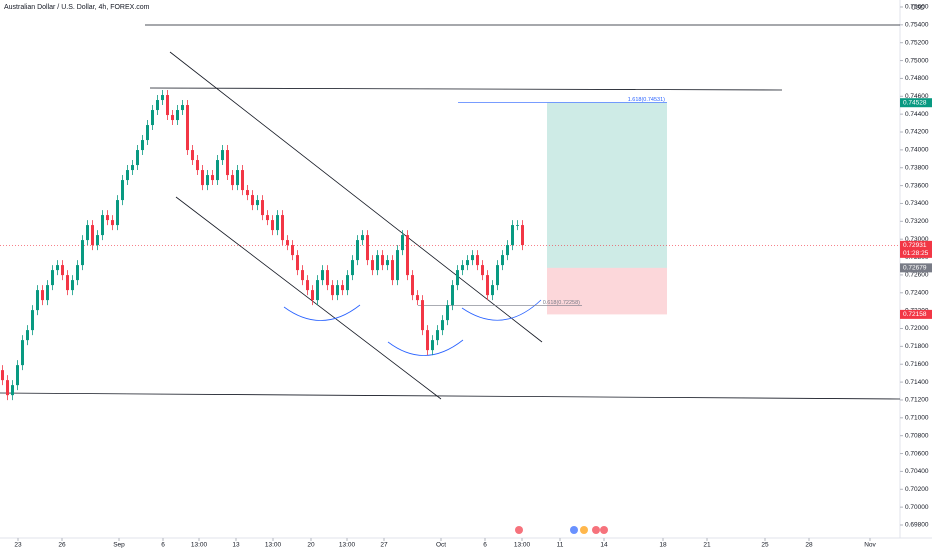  What do you see at coordinates (607, 185) in the screenshot?
I see `target-zone` at bounding box center [607, 185].